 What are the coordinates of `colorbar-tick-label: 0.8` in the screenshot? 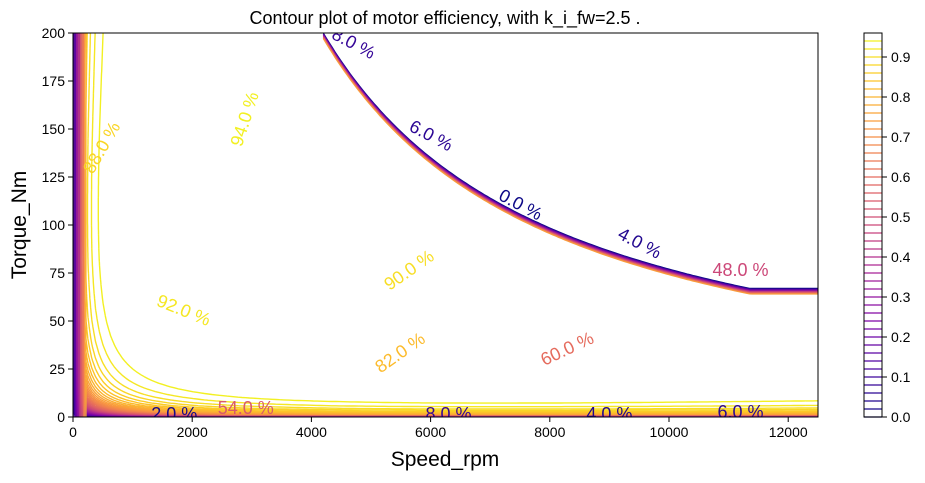 It's located at (901, 97).